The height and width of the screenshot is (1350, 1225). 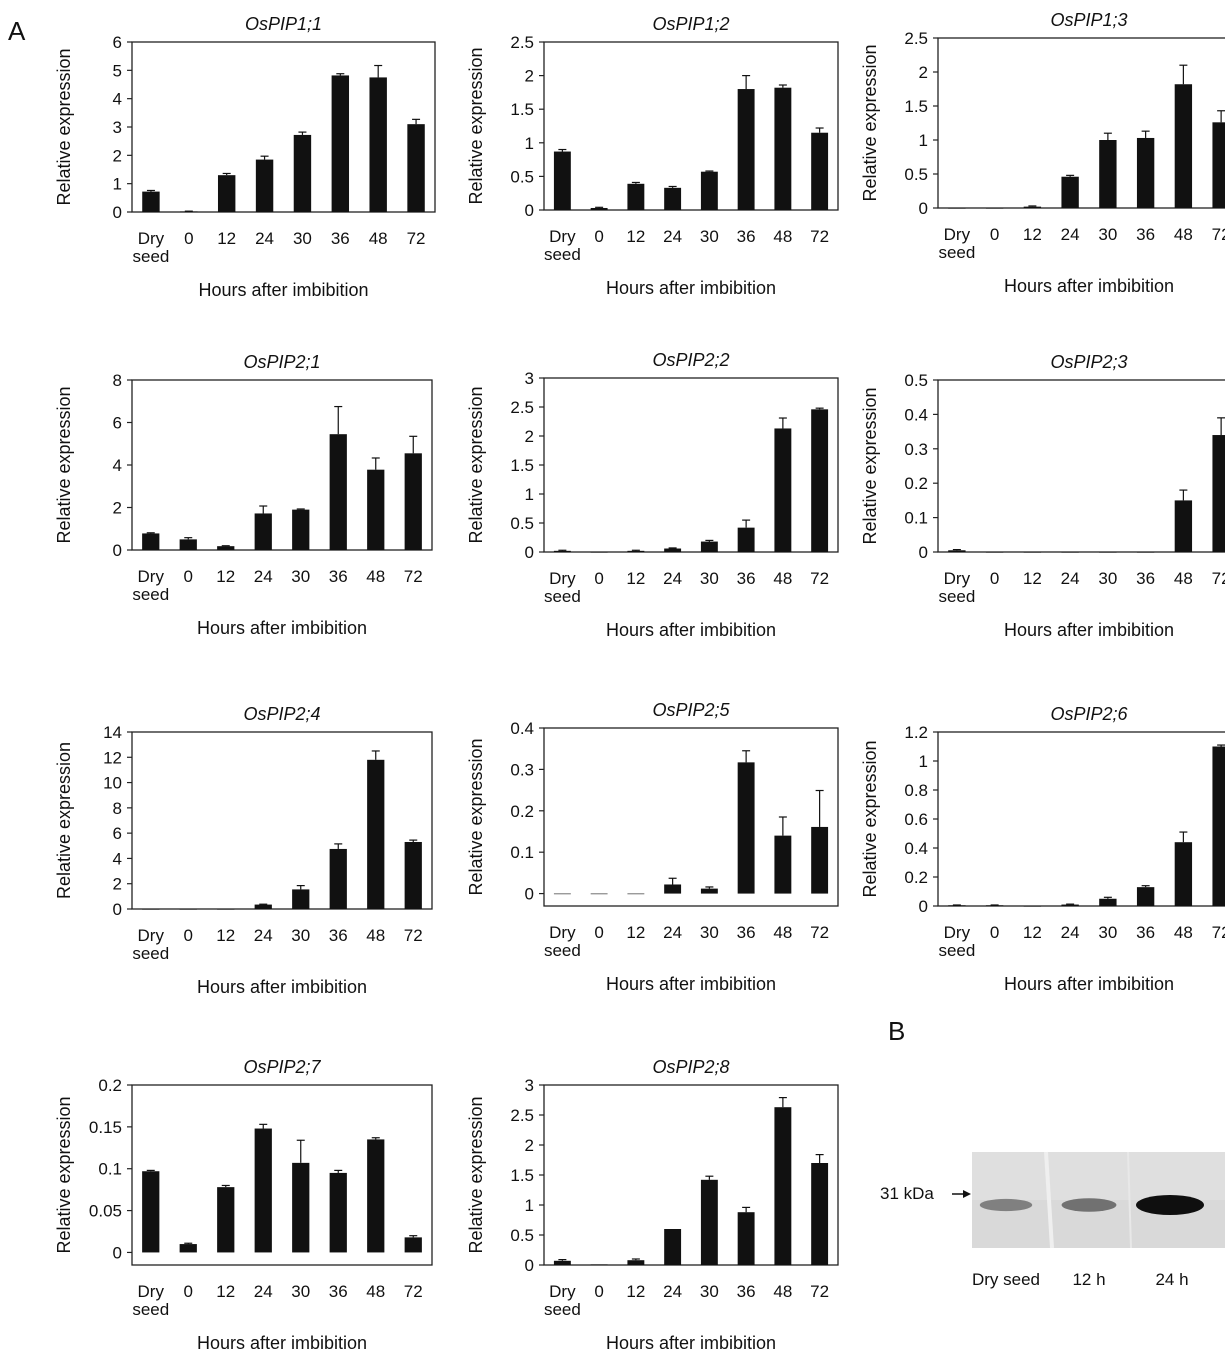 I want to click on x-tick-label: 48, so click(x=1183, y=932).